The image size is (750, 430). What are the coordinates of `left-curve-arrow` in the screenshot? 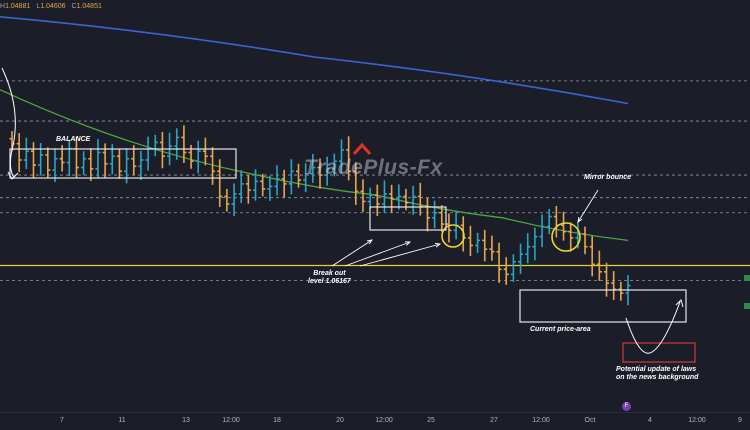 It's located at (8, 123).